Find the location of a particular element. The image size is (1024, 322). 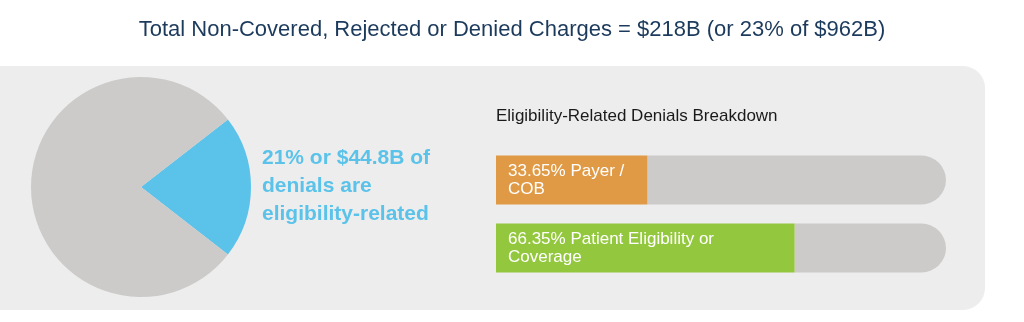

text: Total Non-Covered, Rejected or Denied Charges = $218B (or 23% of $962B) is located at coordinates (512, 29).